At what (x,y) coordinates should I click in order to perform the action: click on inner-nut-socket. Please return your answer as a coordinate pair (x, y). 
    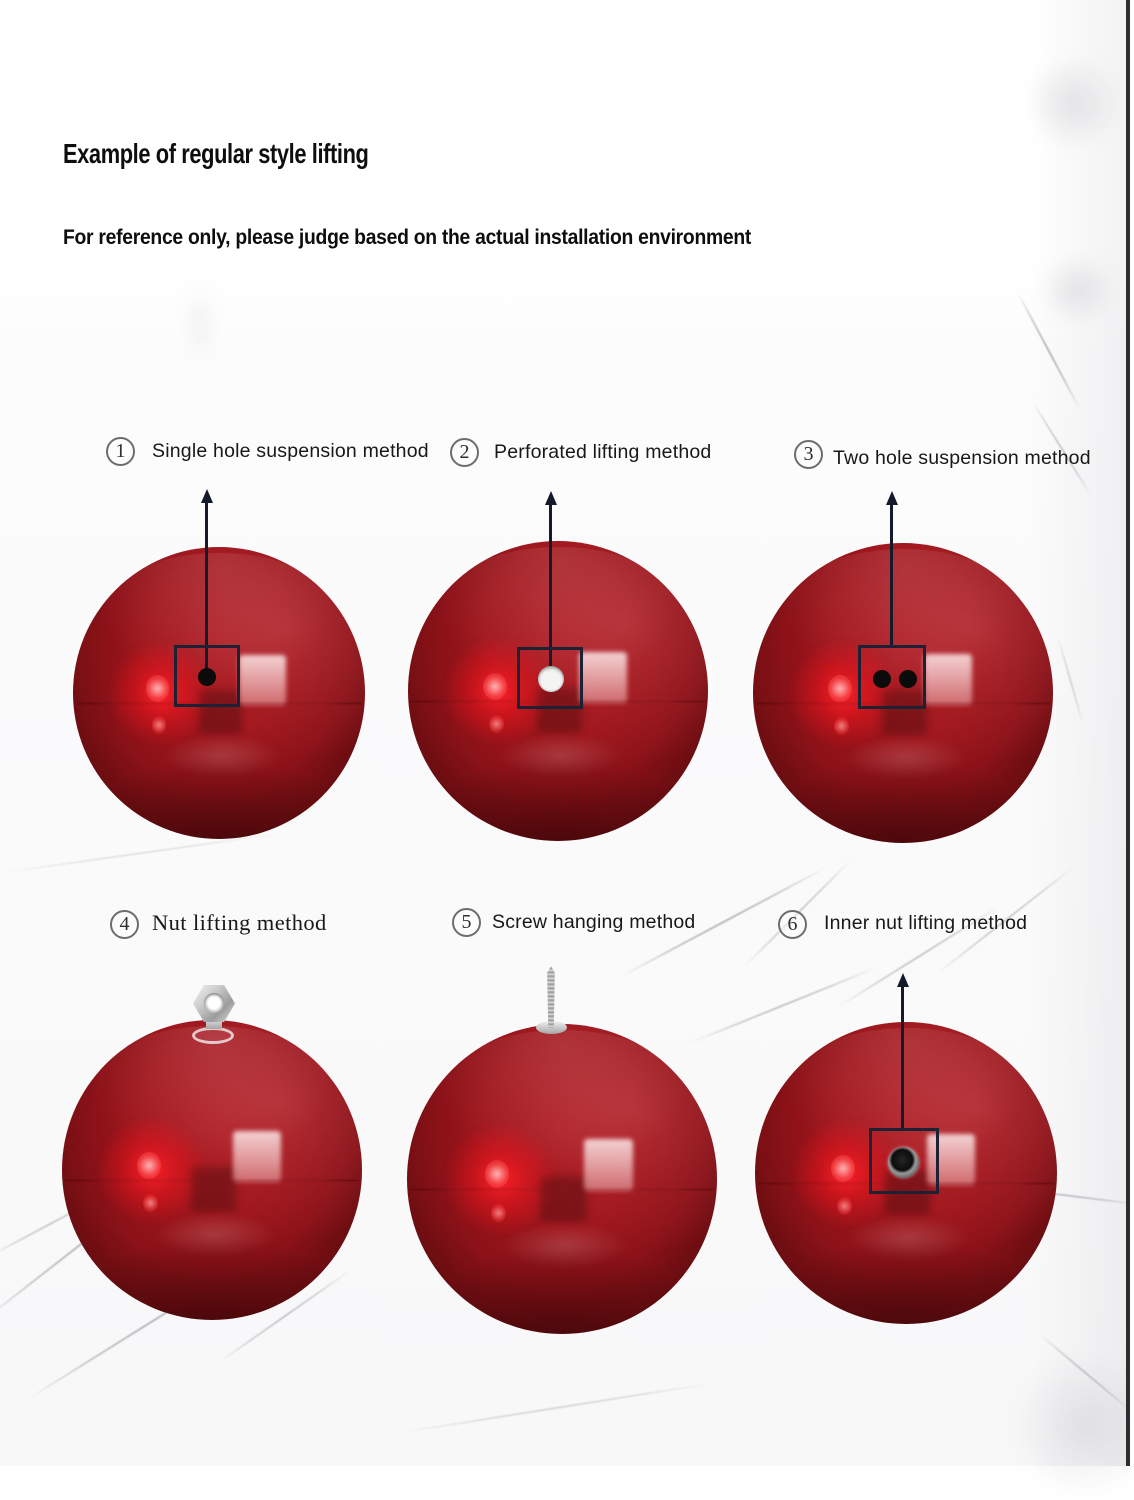
    Looking at the image, I should click on (903, 1162).